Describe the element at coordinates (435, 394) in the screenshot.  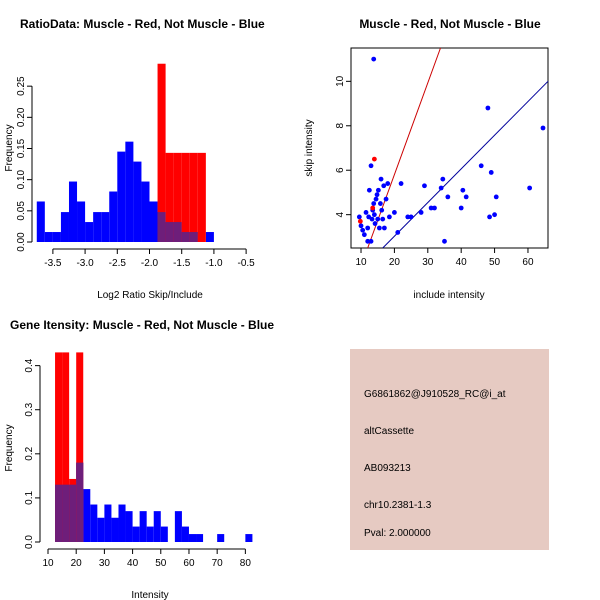
I see `info-probe-id: G6861862@J910528_RC@i_at` at that location.